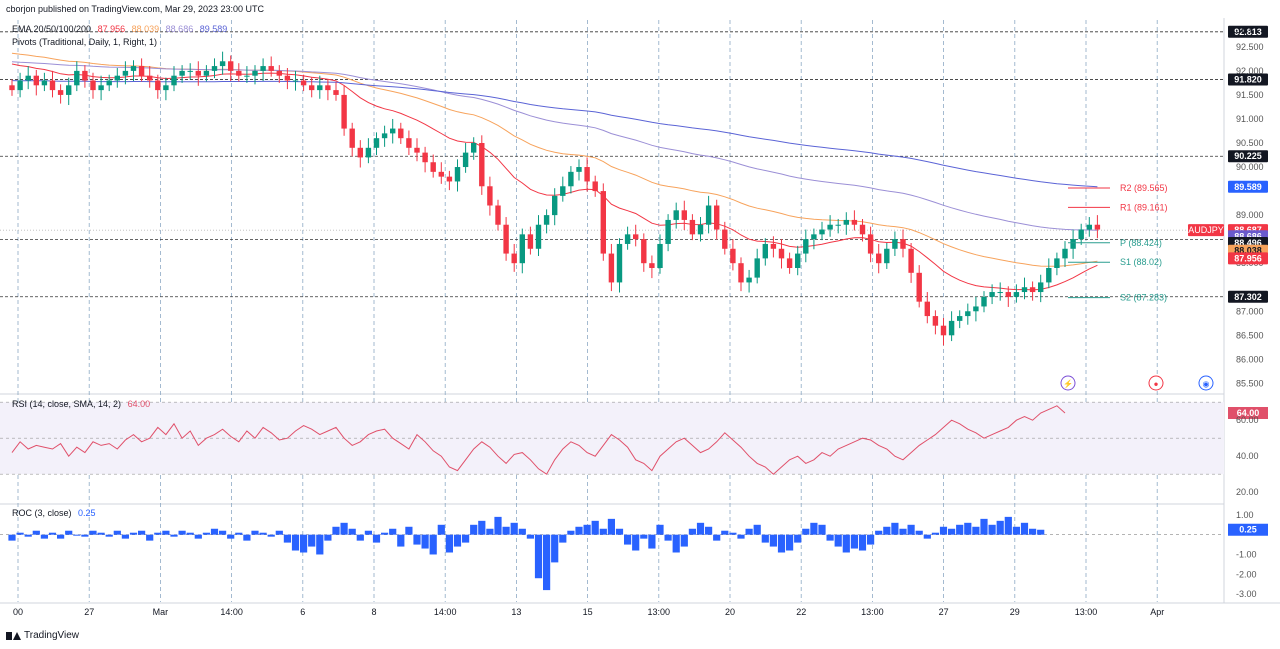 This screenshot has width=1280, height=649. Describe the element at coordinates (1248, 529) in the screenshot. I see `roc-value-box` at that location.